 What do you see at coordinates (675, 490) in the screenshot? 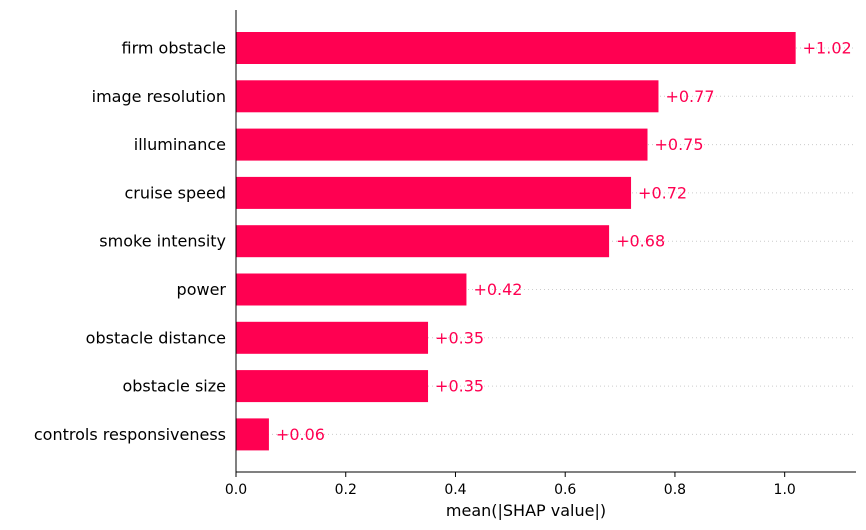
I see `x-tick-label: 0.8` at bounding box center [675, 490].